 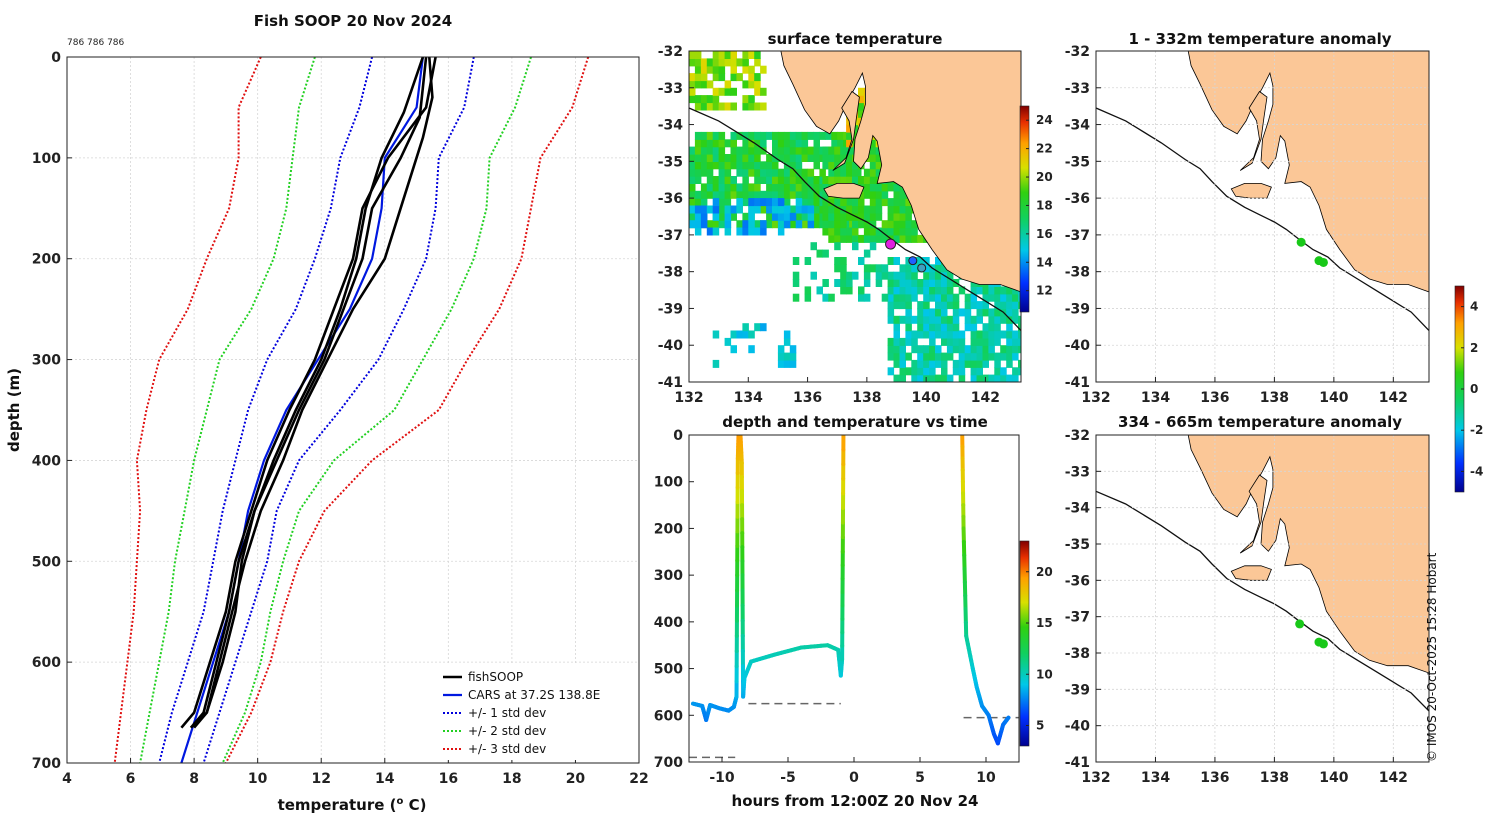 What do you see at coordinates (1078, 727) in the screenshot?
I see `anomaly-lower-ytick-label: -40` at bounding box center [1078, 727].